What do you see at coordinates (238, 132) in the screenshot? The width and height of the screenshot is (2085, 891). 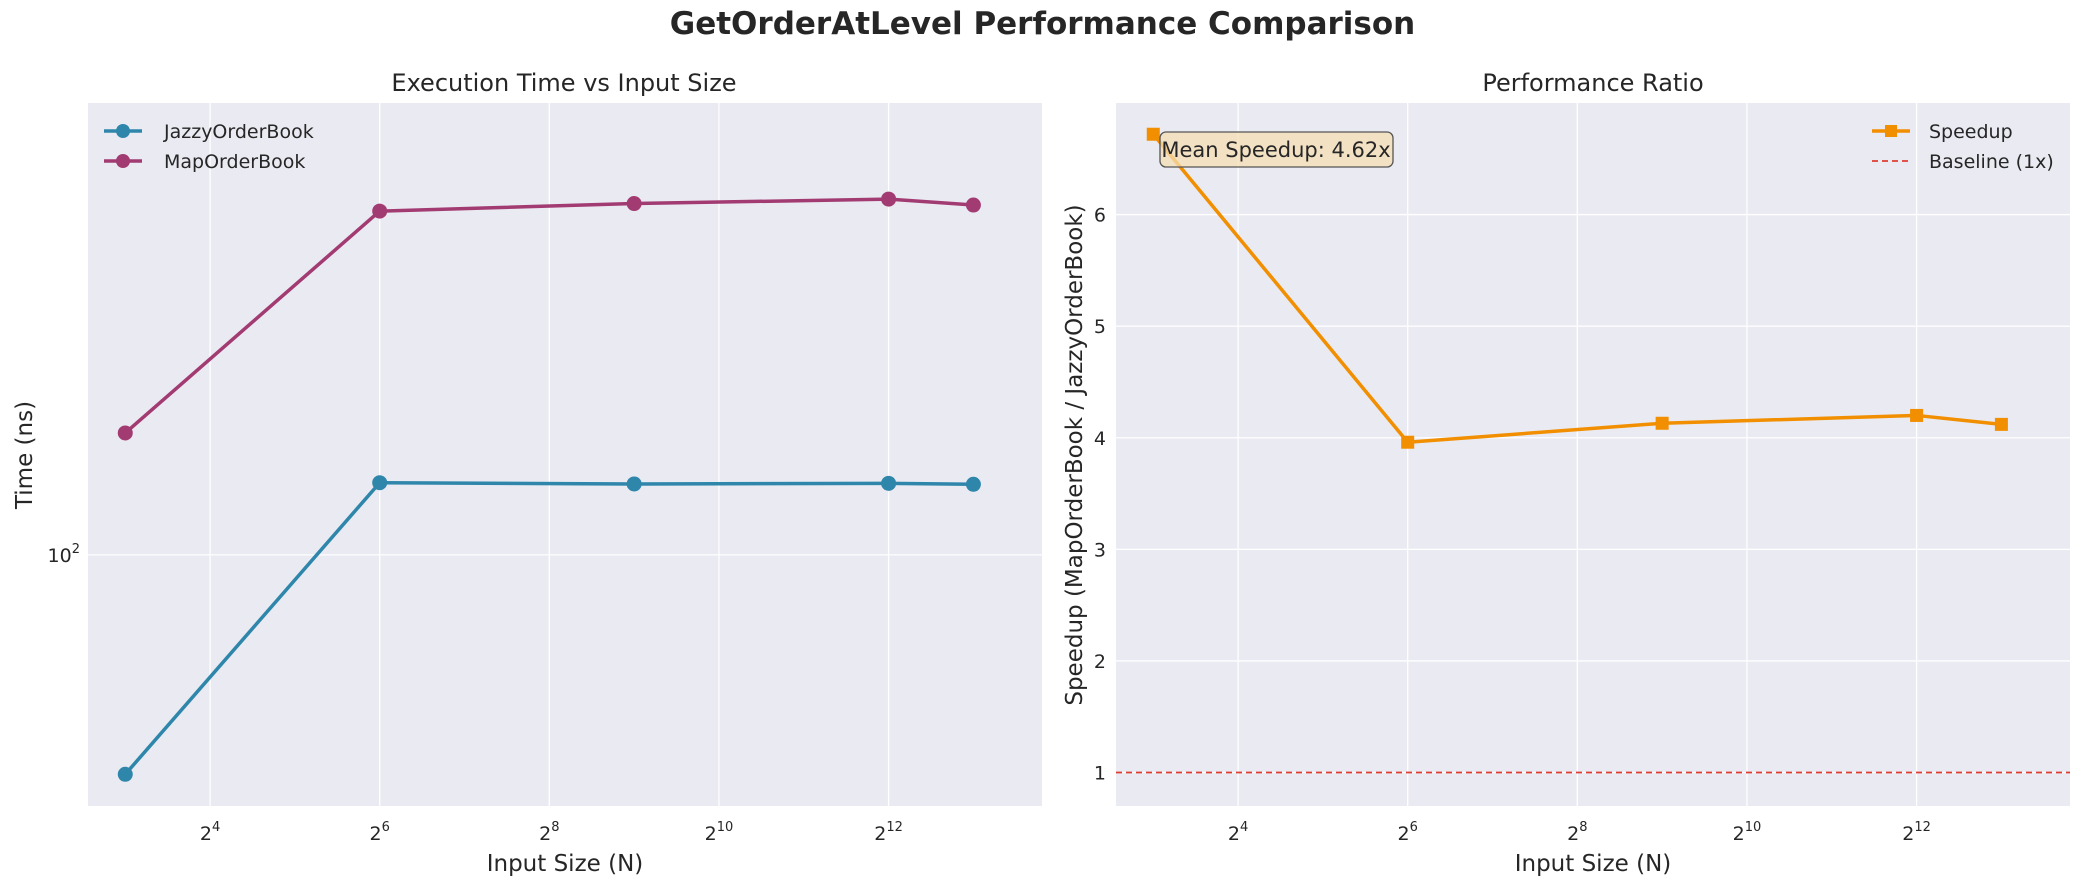 I see `legend-jazzy-label: JazzyOrderBook` at bounding box center [238, 132].